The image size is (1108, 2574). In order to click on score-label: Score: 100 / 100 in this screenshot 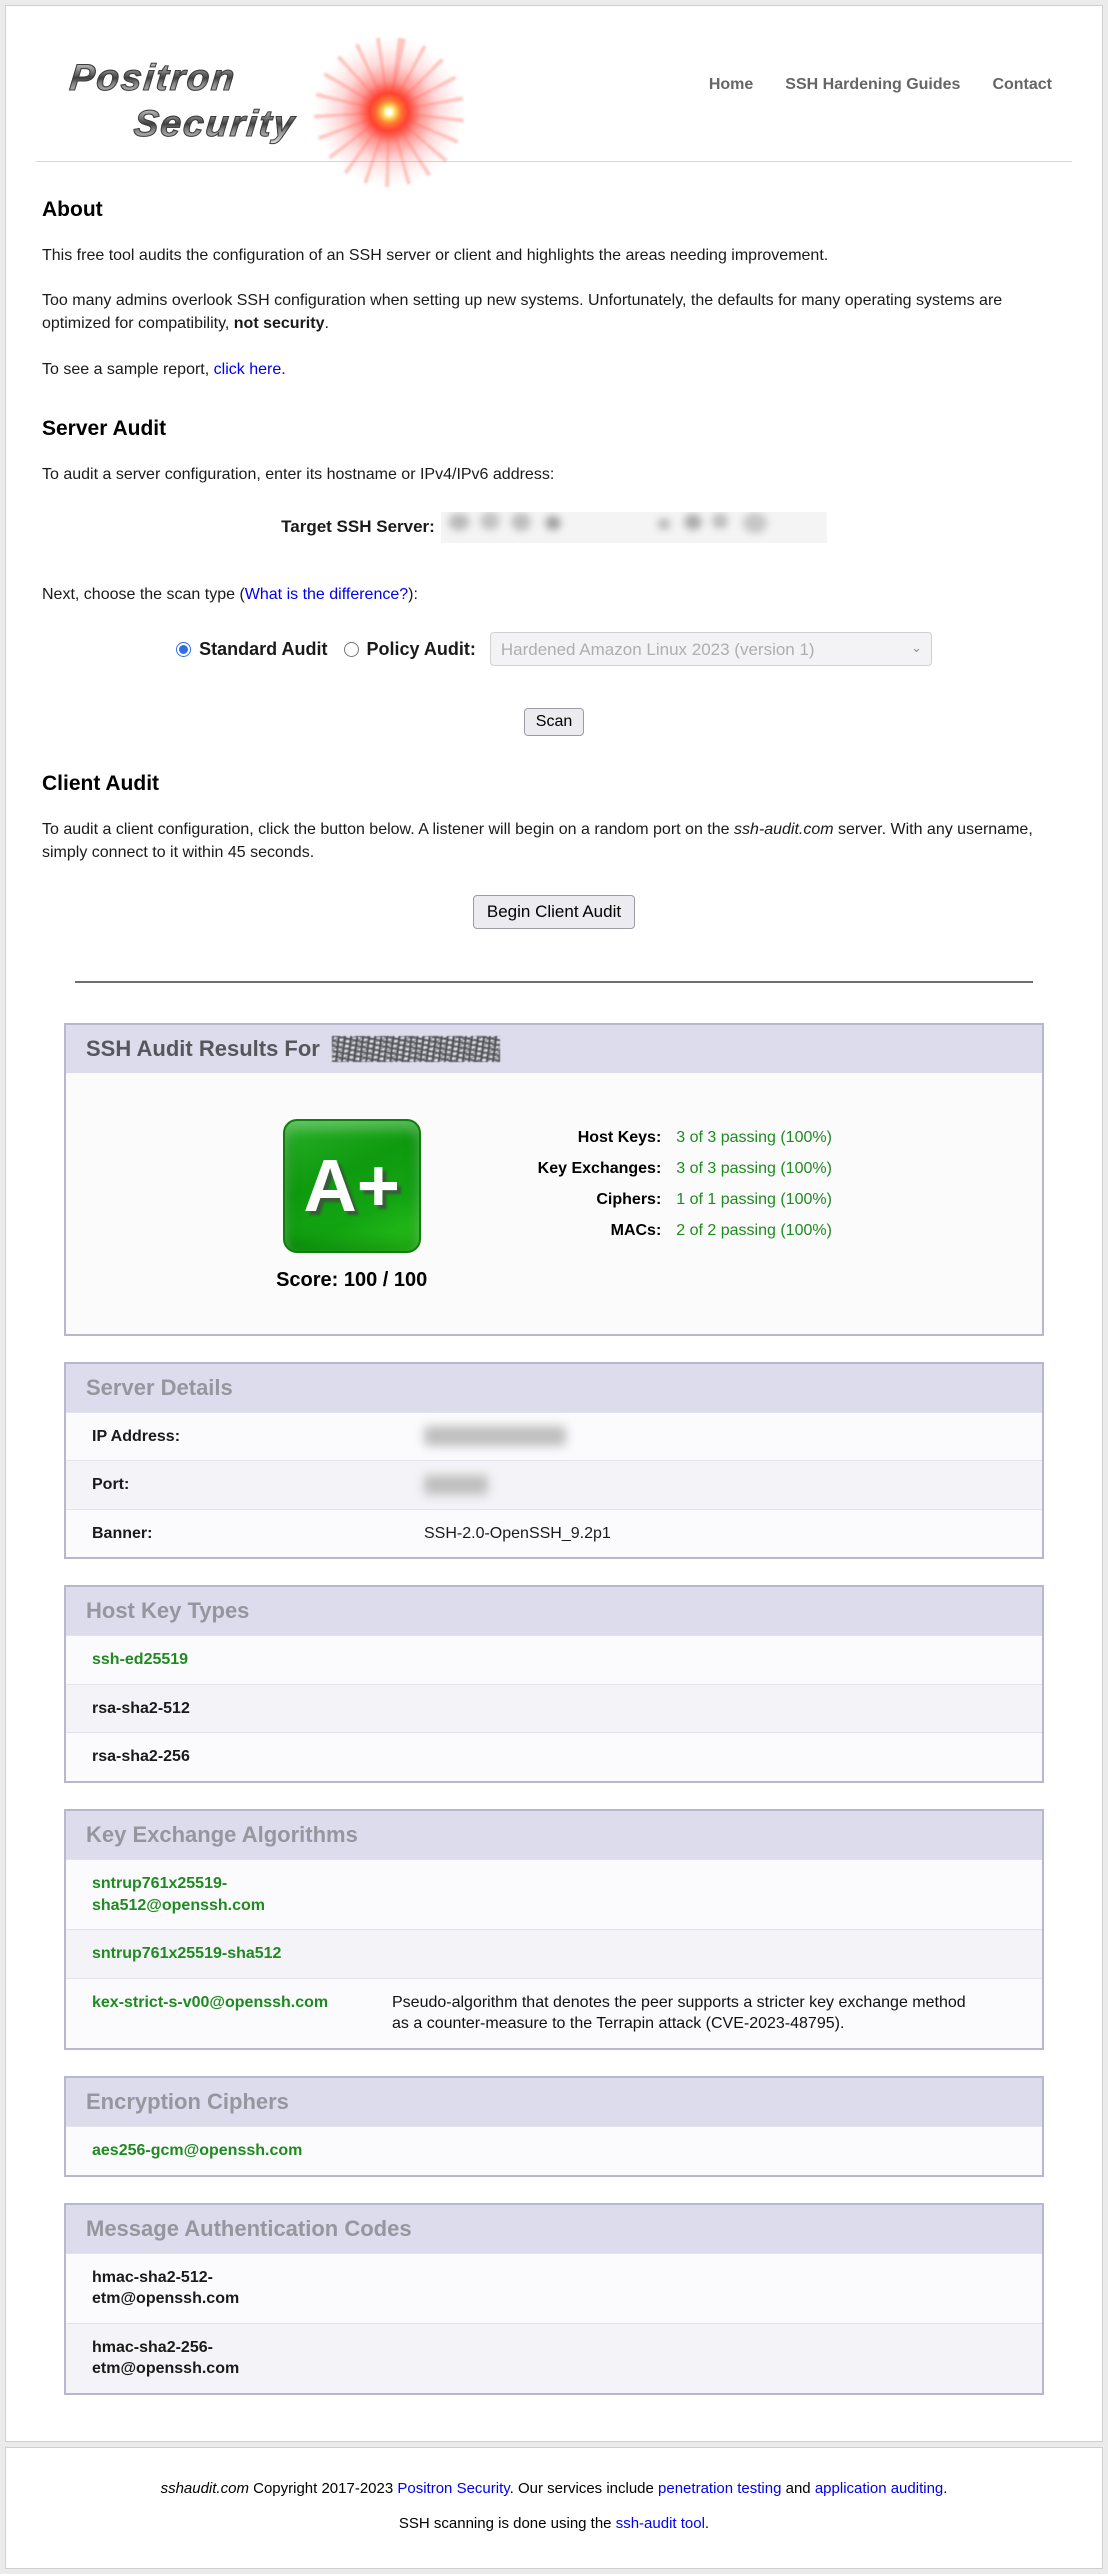, I will do `click(352, 1279)`.